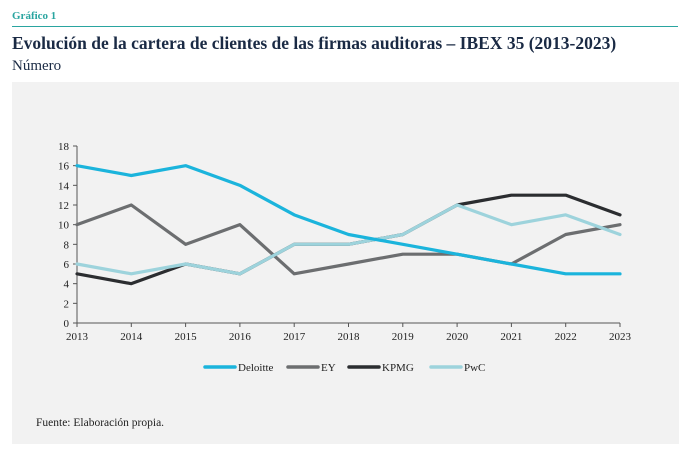 This screenshot has height=454, width=689. I want to click on y-tick-label: 2, so click(67, 304).